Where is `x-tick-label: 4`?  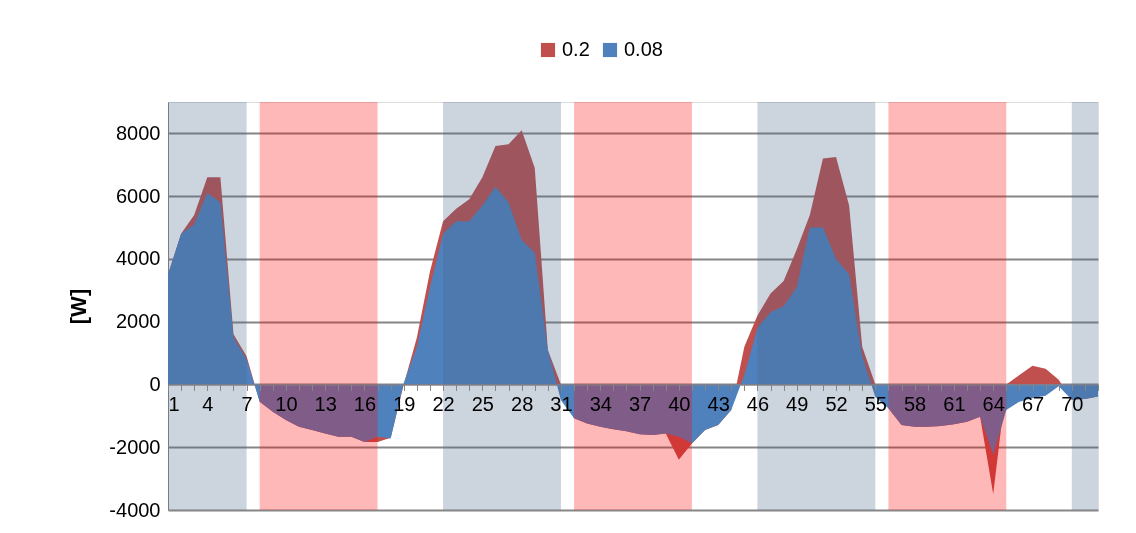
x-tick-label: 4 is located at coordinates (208, 403).